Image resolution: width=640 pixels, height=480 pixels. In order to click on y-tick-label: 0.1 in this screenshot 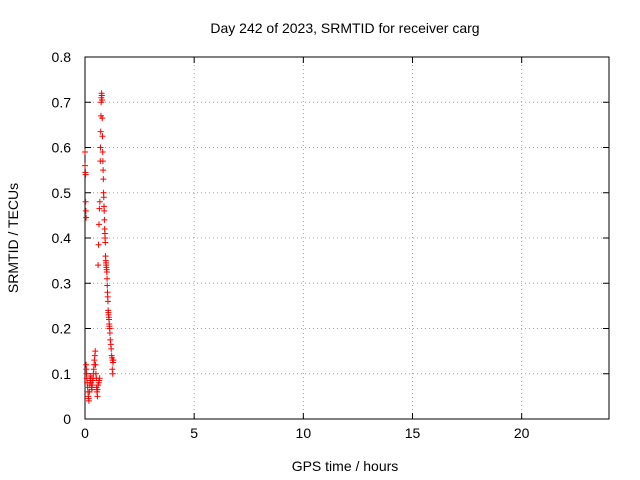, I will do `click(62, 374)`.